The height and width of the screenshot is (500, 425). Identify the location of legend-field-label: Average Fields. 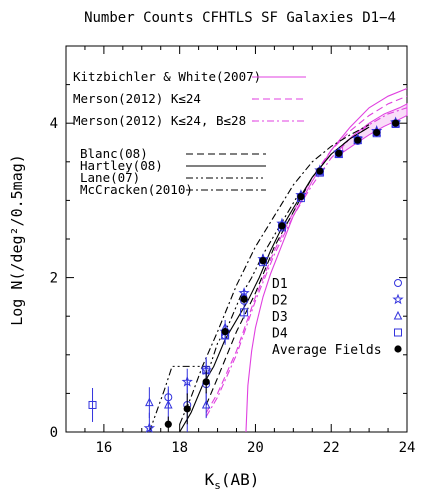
(327, 350).